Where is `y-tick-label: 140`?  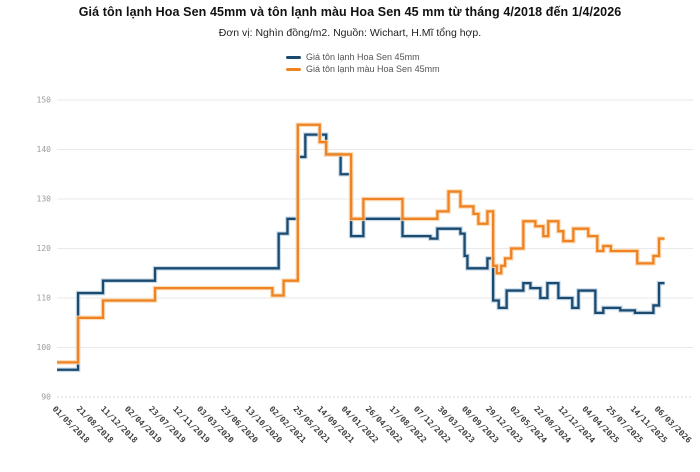
y-tick-label: 140 is located at coordinates (44, 149).